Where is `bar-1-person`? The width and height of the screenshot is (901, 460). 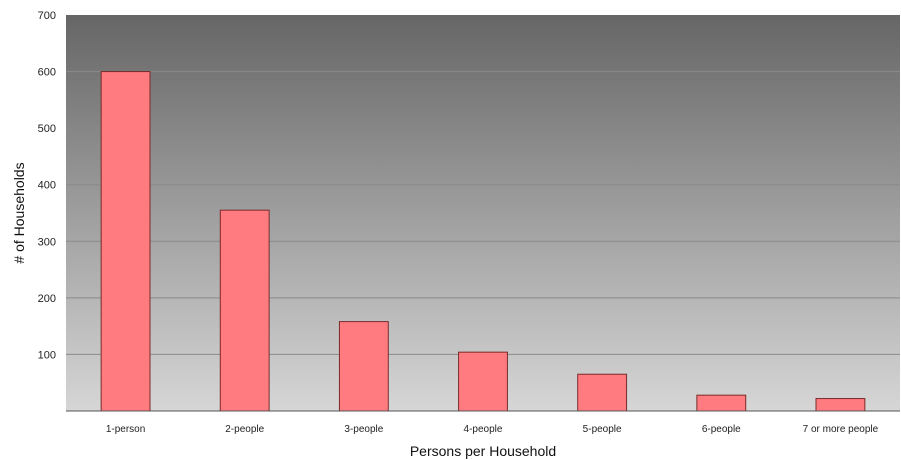
bar-1-person is located at coordinates (125, 241).